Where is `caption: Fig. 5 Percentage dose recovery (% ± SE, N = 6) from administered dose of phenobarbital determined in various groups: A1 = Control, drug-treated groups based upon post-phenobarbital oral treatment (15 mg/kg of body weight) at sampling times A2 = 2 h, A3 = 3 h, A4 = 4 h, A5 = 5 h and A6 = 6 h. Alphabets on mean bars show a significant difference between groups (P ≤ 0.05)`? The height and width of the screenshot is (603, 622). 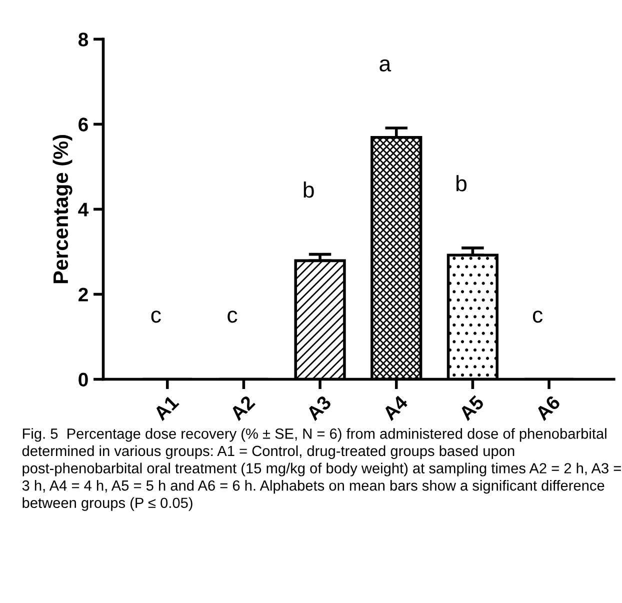
caption: Fig. 5 Percentage dose recovery (% ± SE, N = 6) from administered dose of phenobarbital determined in various groups: A1 = Control, drug-treated groups based upon post-phenobarbital oral treatment (15 mg/kg of body weight) at sampling times A2 = 2 h, A3 = 3 h, A4 = 4 h, A5 = 5 h and A6 = 6 h. Alphabets on mean bars show a significant difference between groups (P ≤ 0.05) is located at coordinates (321, 469).